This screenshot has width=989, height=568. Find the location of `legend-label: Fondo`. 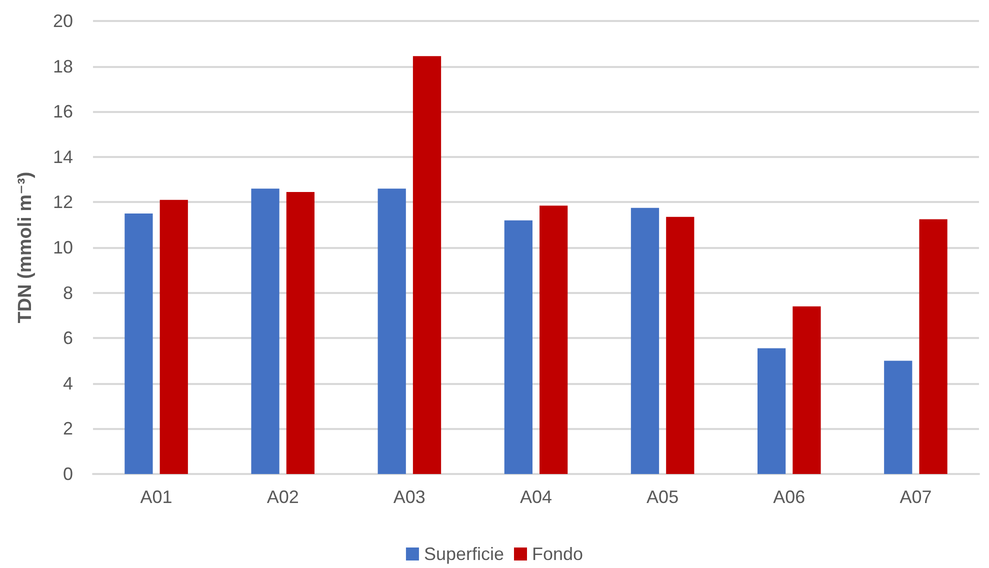

legend-label: Fondo is located at coordinates (558, 554).